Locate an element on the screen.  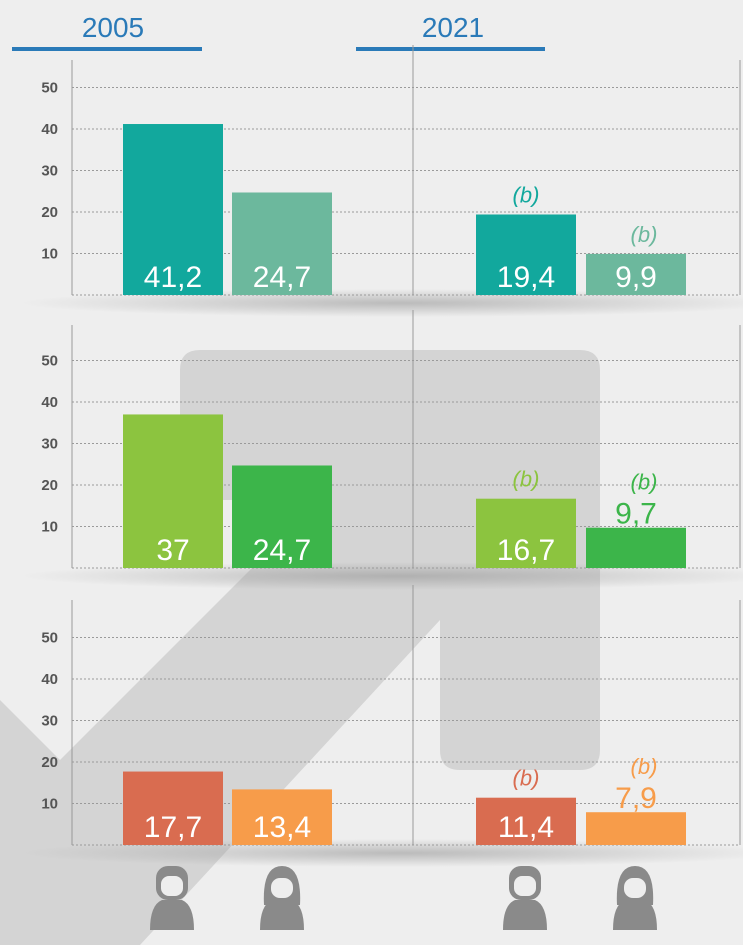
value-label: 11,4 is located at coordinates (526, 827).